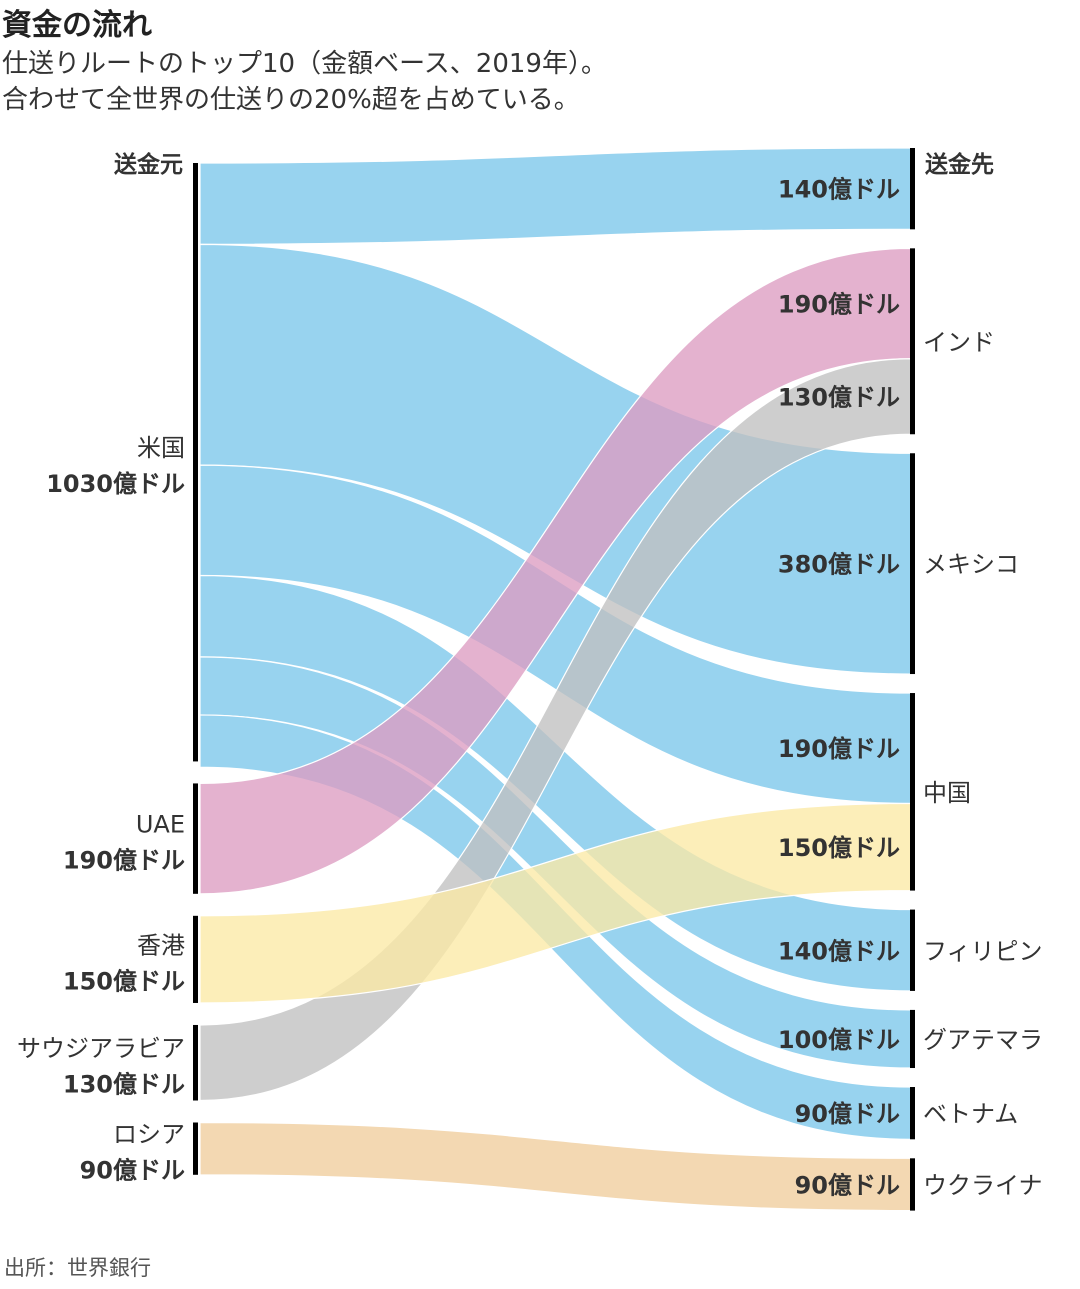 This screenshot has width=1080, height=1289. I want to click on target-bar-top, so click(912, 189).